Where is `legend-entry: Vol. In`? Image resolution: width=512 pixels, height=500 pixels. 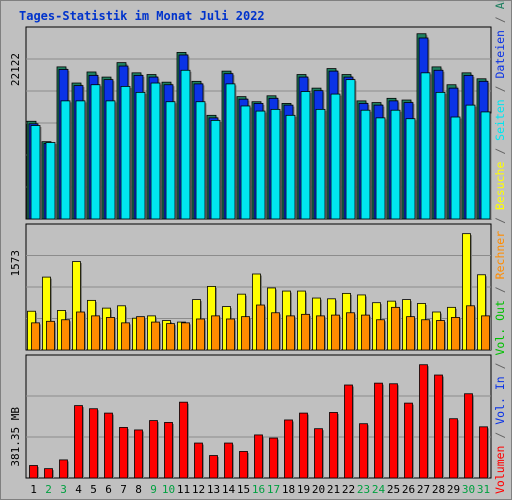
legend-entry: Vol. In is located at coordinates (500, 400).